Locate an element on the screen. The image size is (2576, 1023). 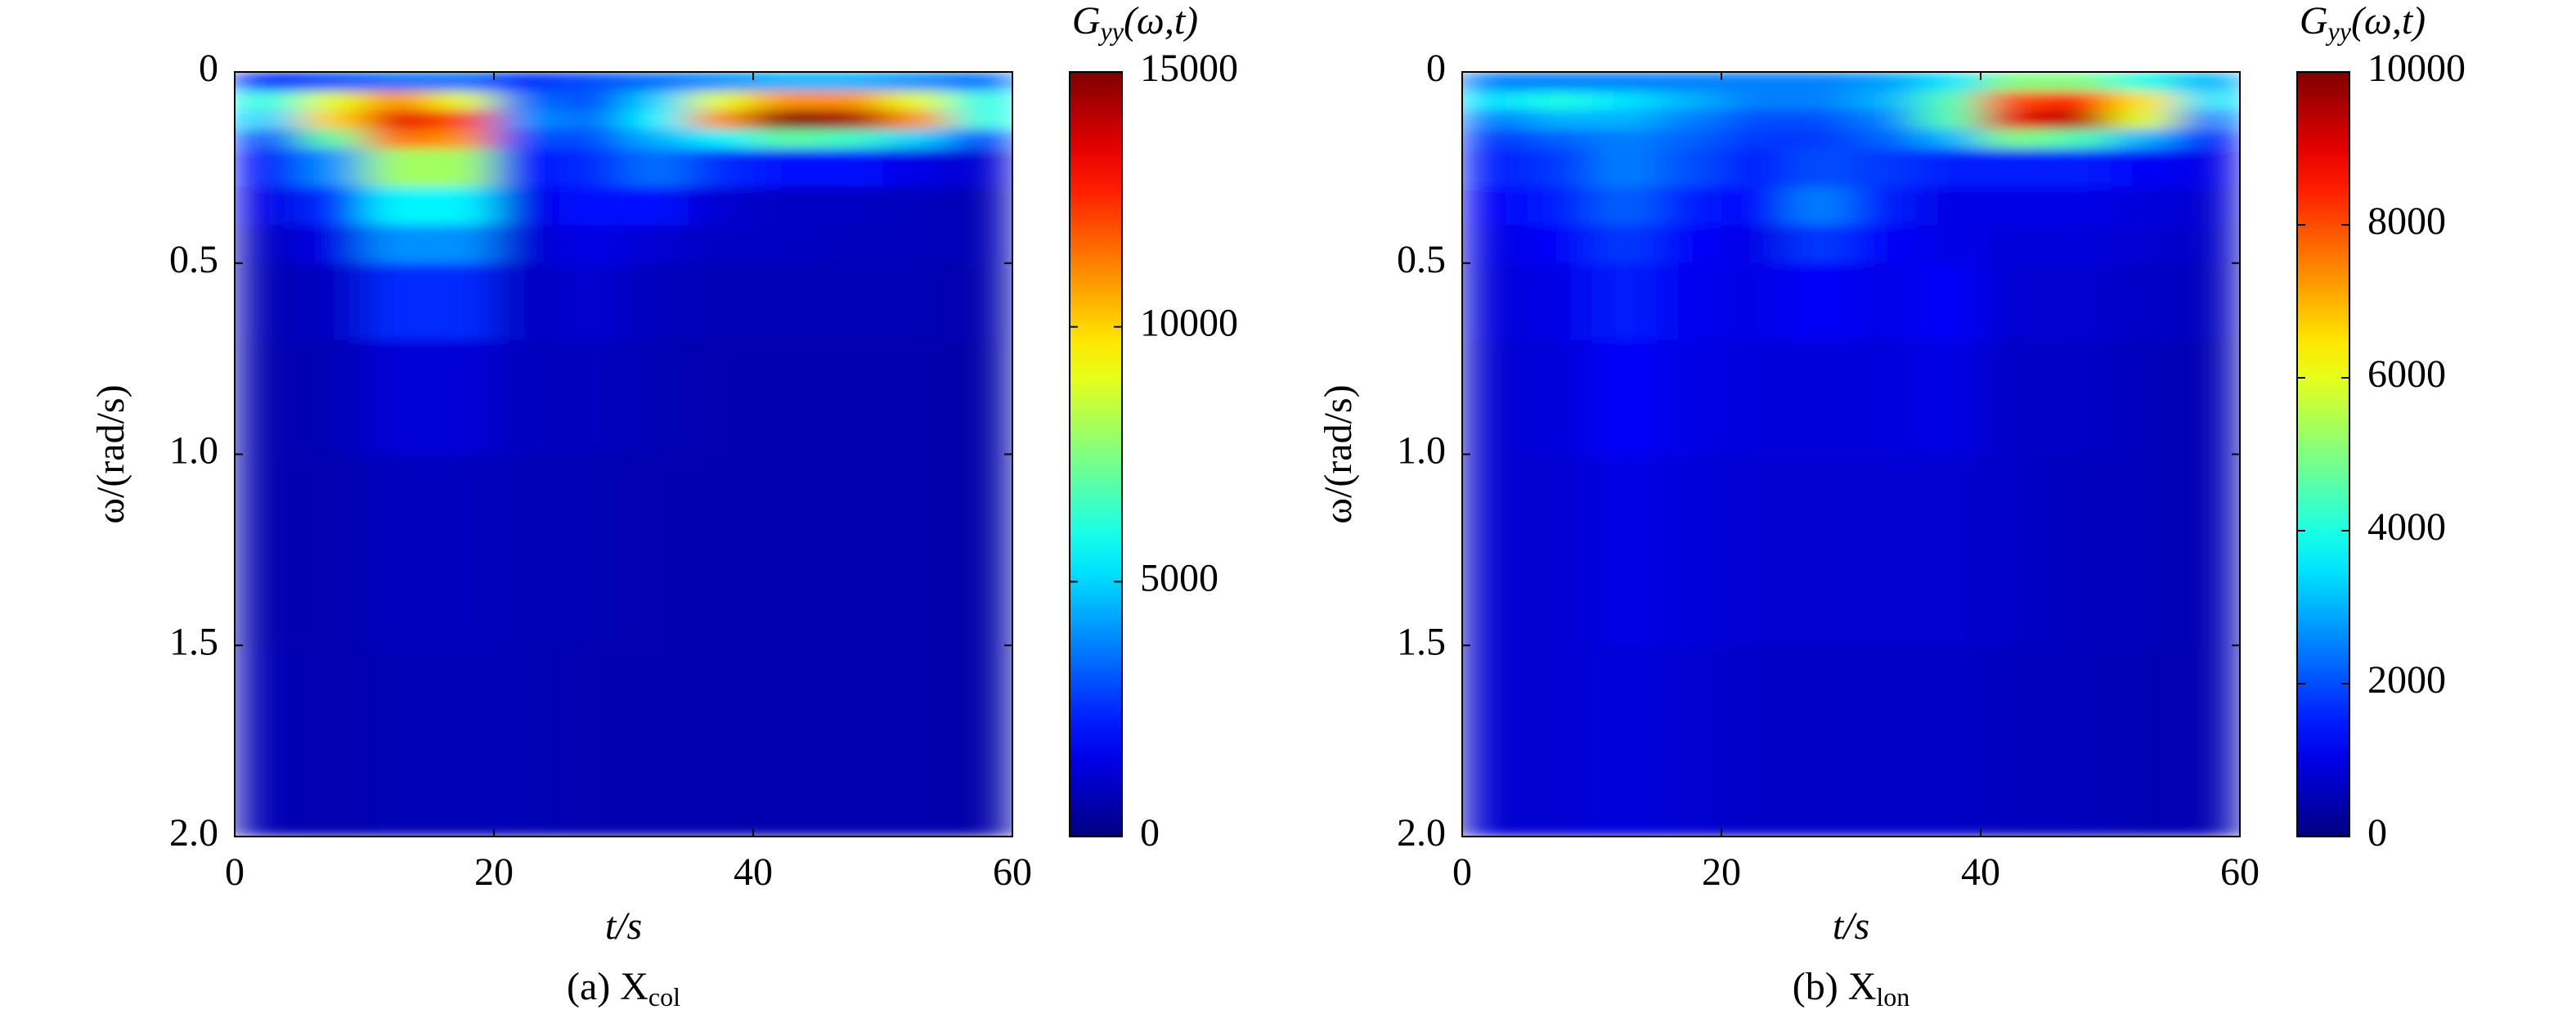
caption: (b) Xlon is located at coordinates (1851, 988).